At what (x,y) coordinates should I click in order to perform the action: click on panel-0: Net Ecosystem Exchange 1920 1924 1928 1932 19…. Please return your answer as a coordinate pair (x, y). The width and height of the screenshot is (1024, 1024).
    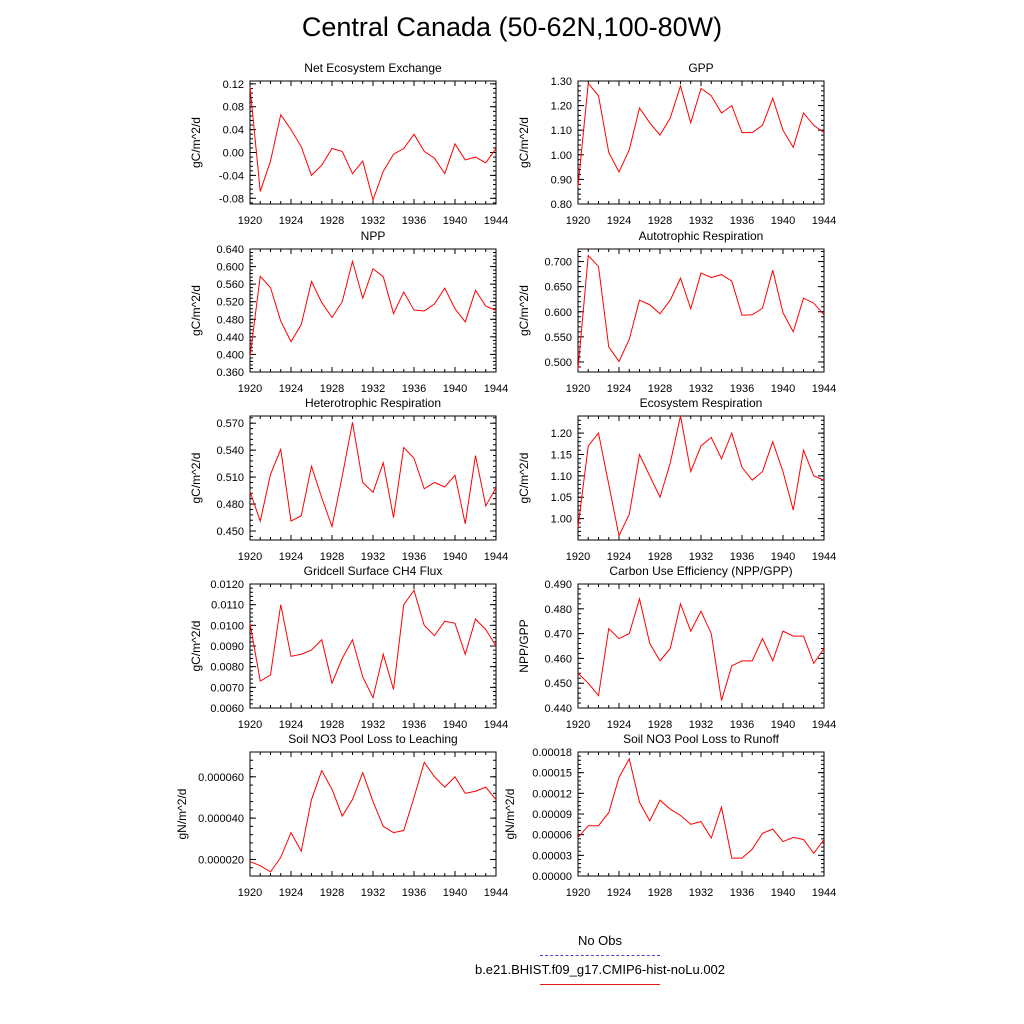
    Looking at the image, I should click on (348, 144).